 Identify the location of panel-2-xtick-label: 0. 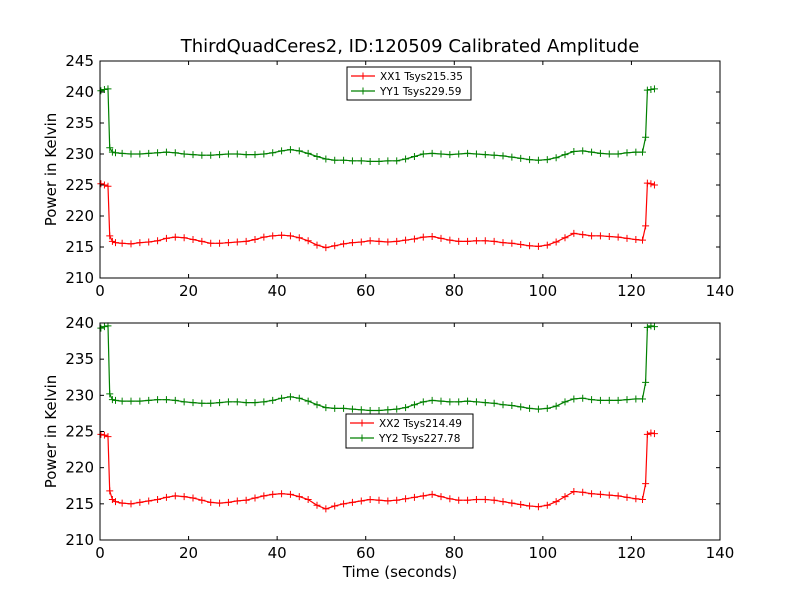
(100, 553).